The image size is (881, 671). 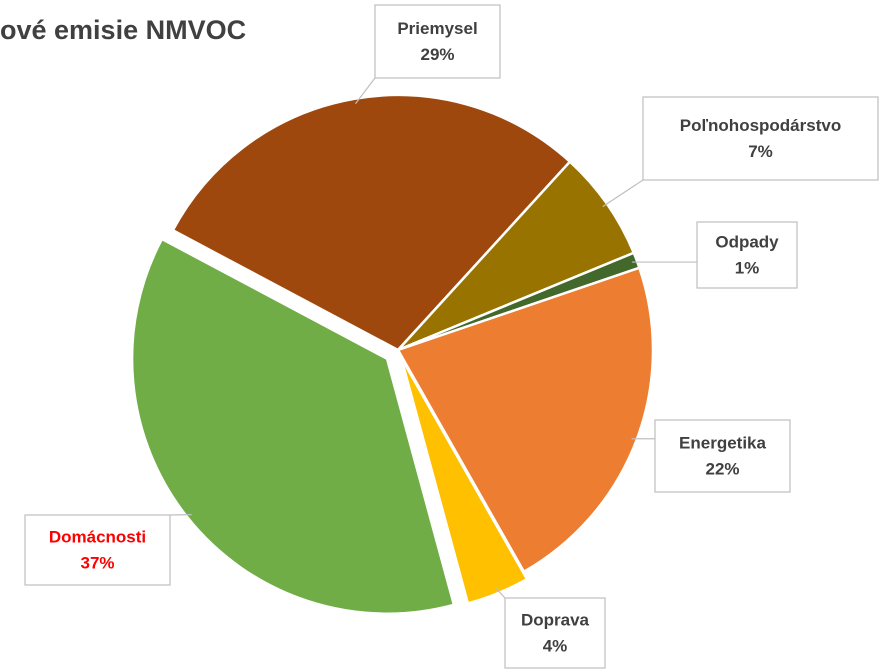 What do you see at coordinates (760, 125) in the screenshot?
I see `slice-label: Poľnohospodárstvo` at bounding box center [760, 125].